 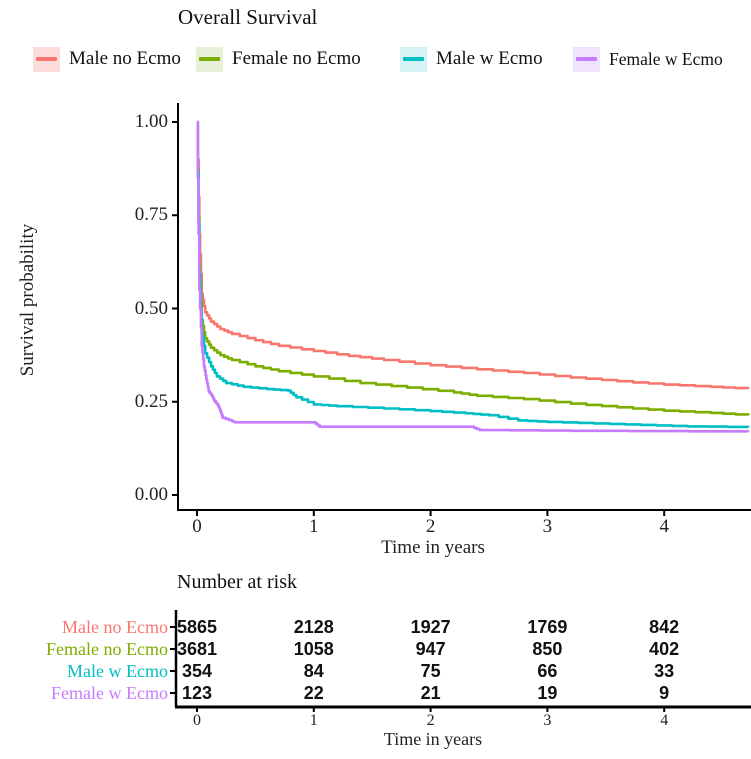 What do you see at coordinates (197, 693) in the screenshot?
I see `risk-value: 123` at bounding box center [197, 693].